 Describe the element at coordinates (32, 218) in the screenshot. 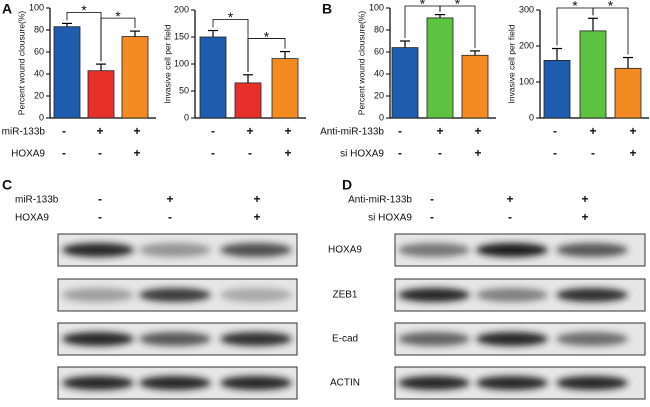

I see `condition-label: HOXA9` at that location.